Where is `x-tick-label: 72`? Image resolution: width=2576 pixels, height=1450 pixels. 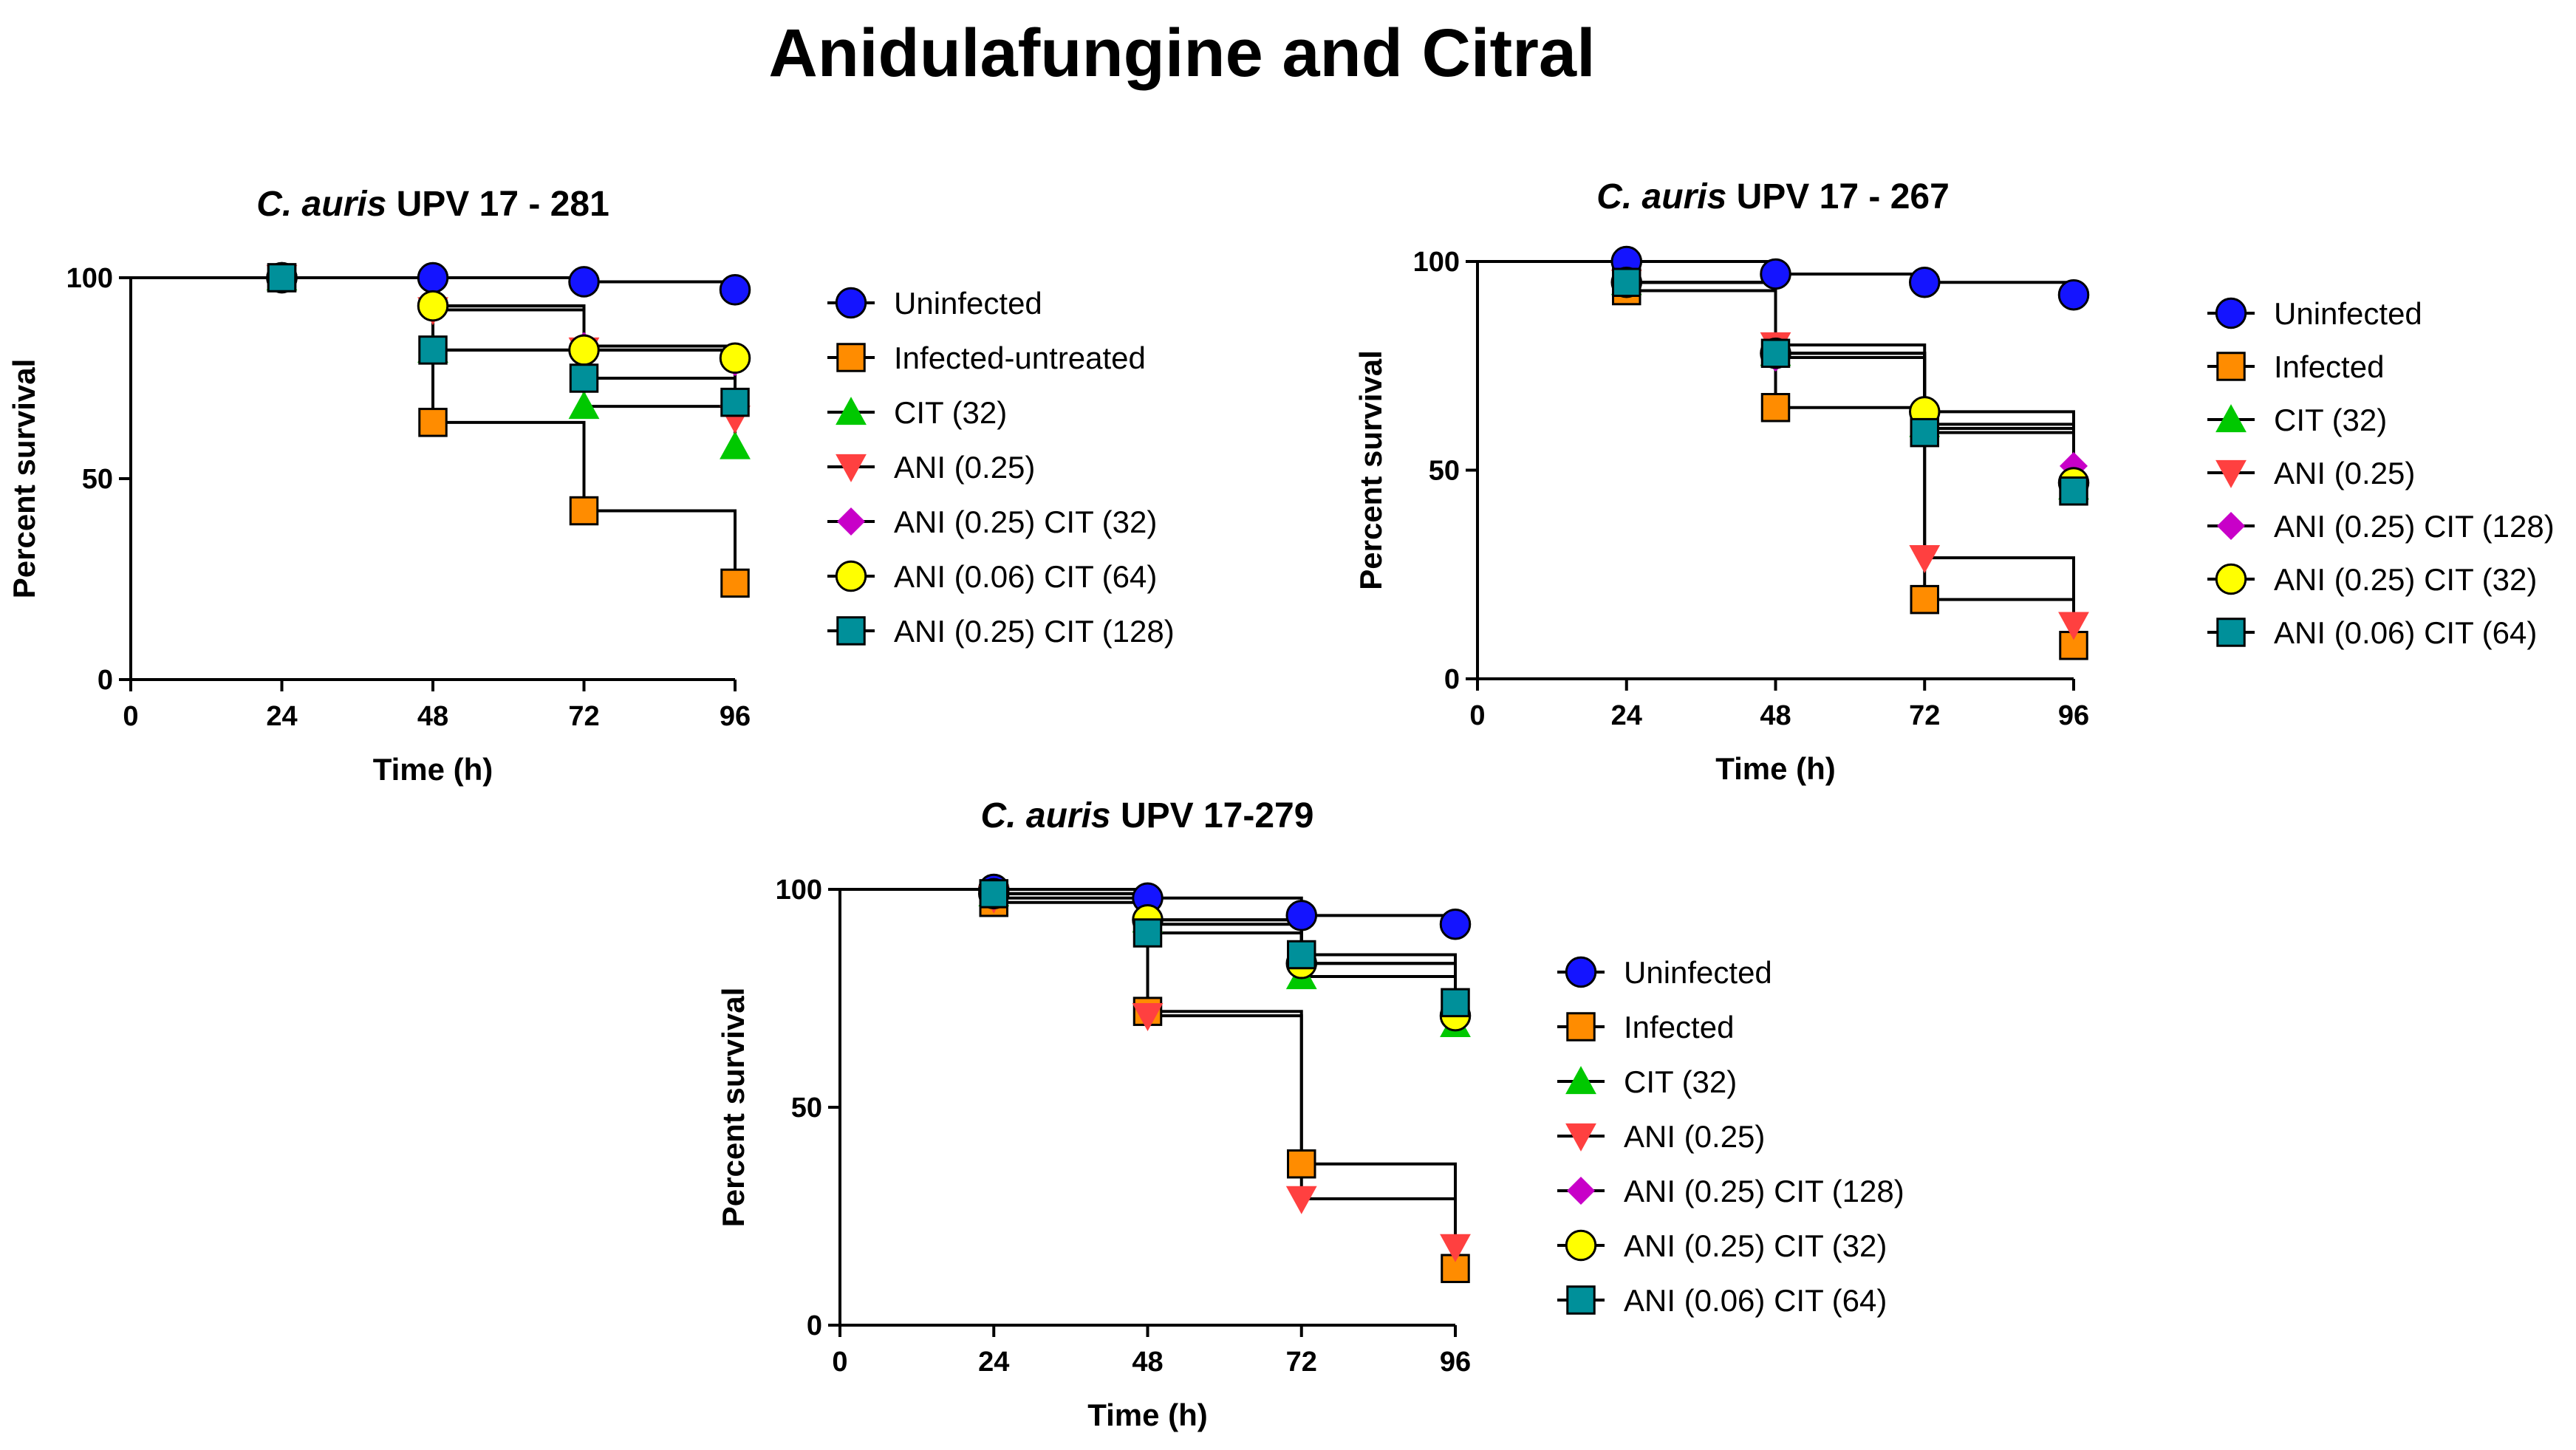 x-tick-label: 72 is located at coordinates (583, 717).